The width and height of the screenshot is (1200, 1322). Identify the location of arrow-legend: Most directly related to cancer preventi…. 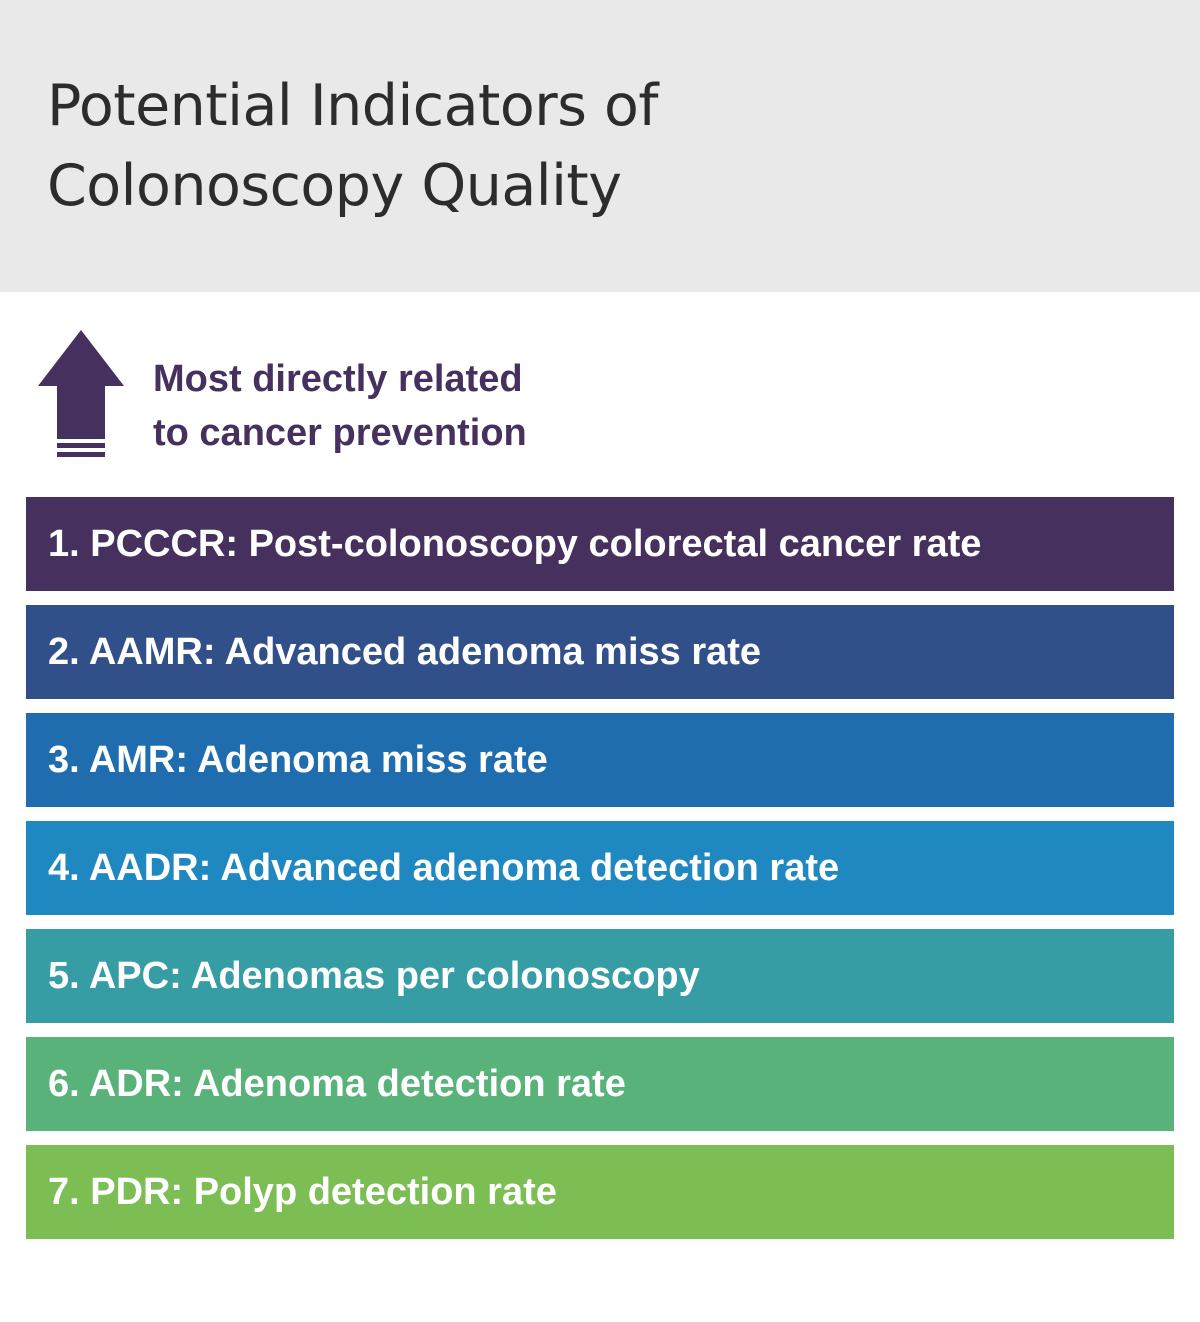
(340, 406).